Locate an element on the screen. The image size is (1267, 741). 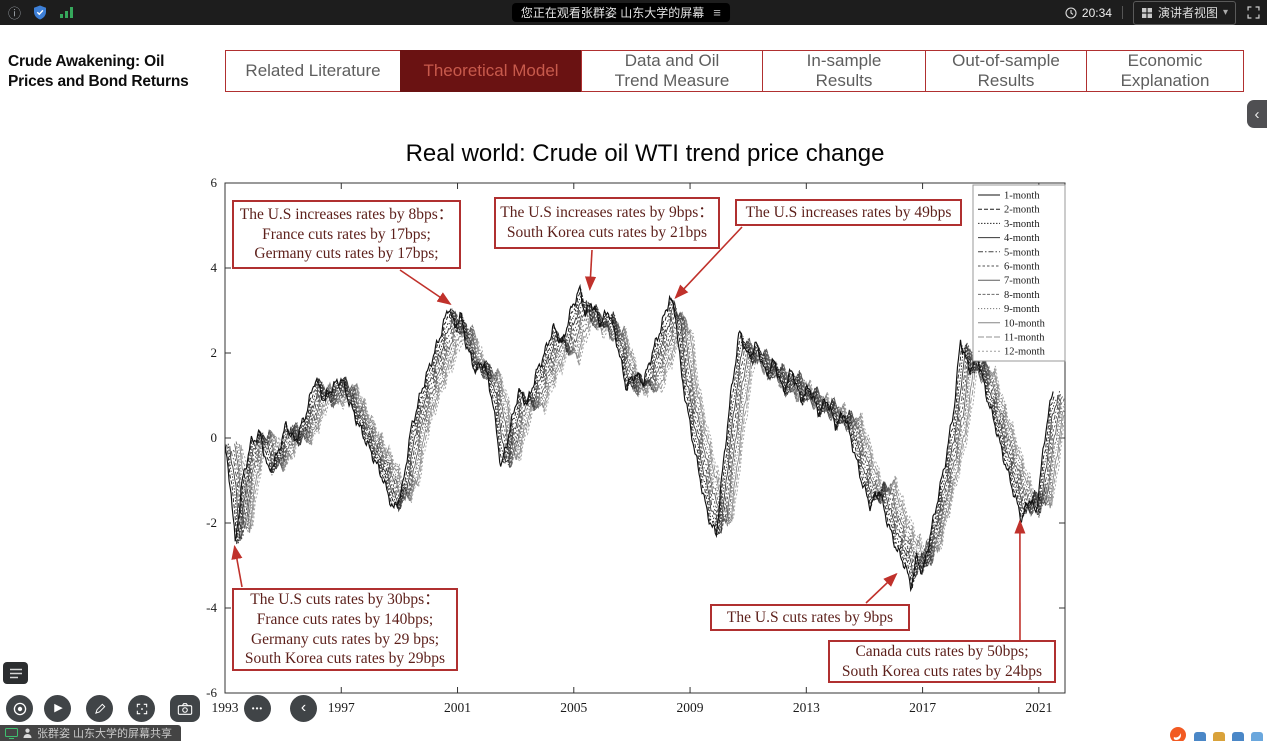
tab-label: In-sample is located at coordinates (844, 60).